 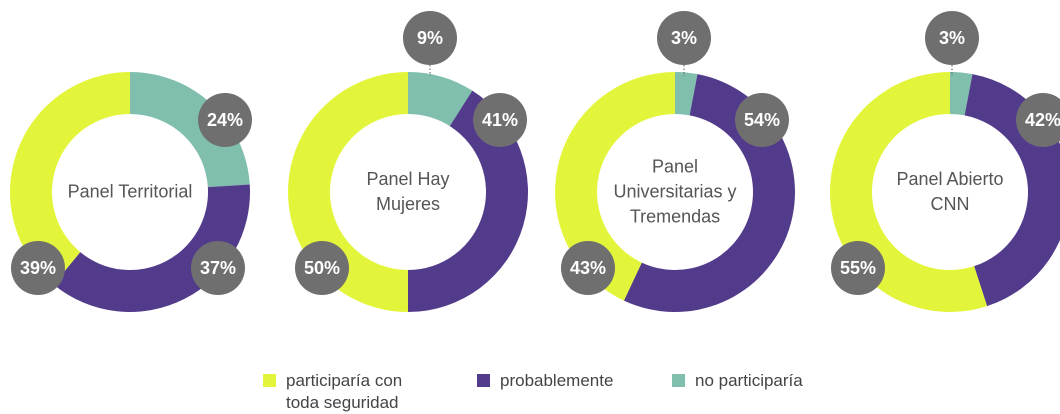 I want to click on data-label: 39%, so click(x=38, y=268).